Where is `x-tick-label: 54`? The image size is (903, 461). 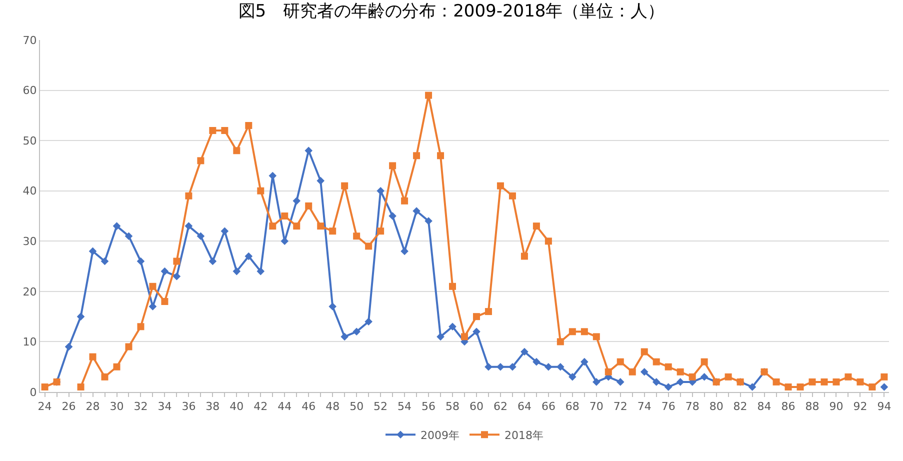 x-tick-label: 54 is located at coordinates (405, 407).